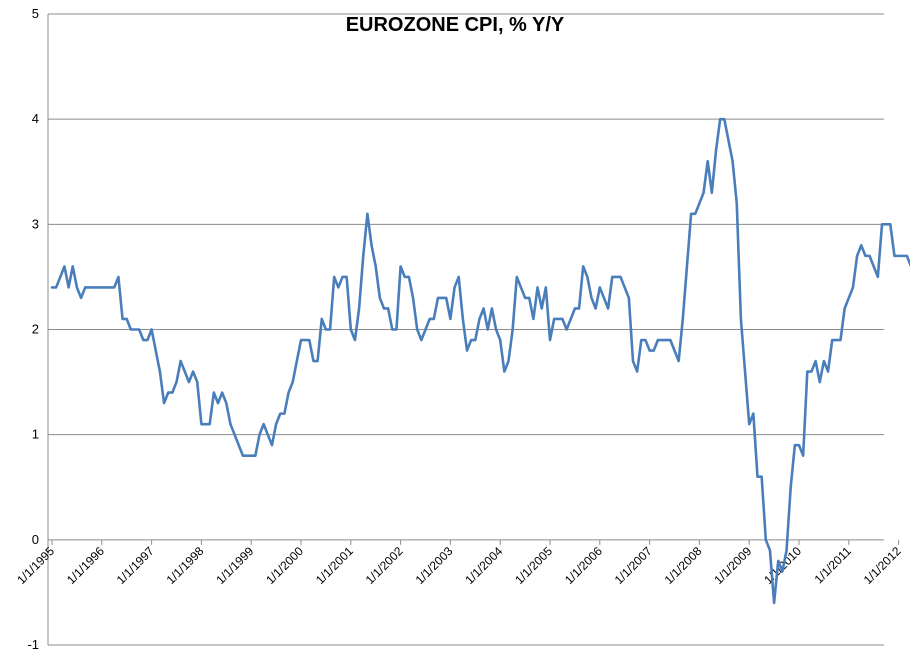 The width and height of the screenshot is (910, 661). I want to click on x-tick-label: 1/1/2004, so click(483, 565).